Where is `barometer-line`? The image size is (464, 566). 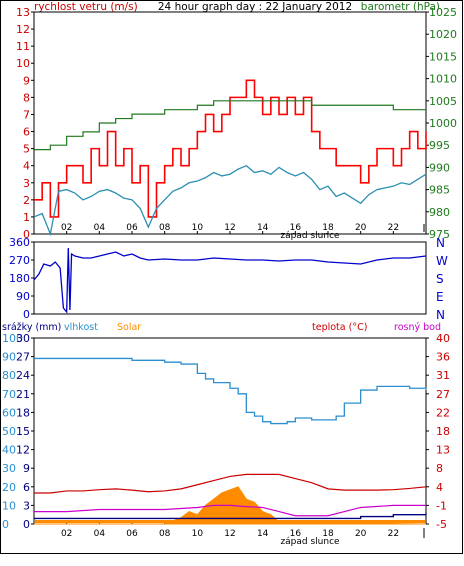
barometer-line is located at coordinates (230, 125).